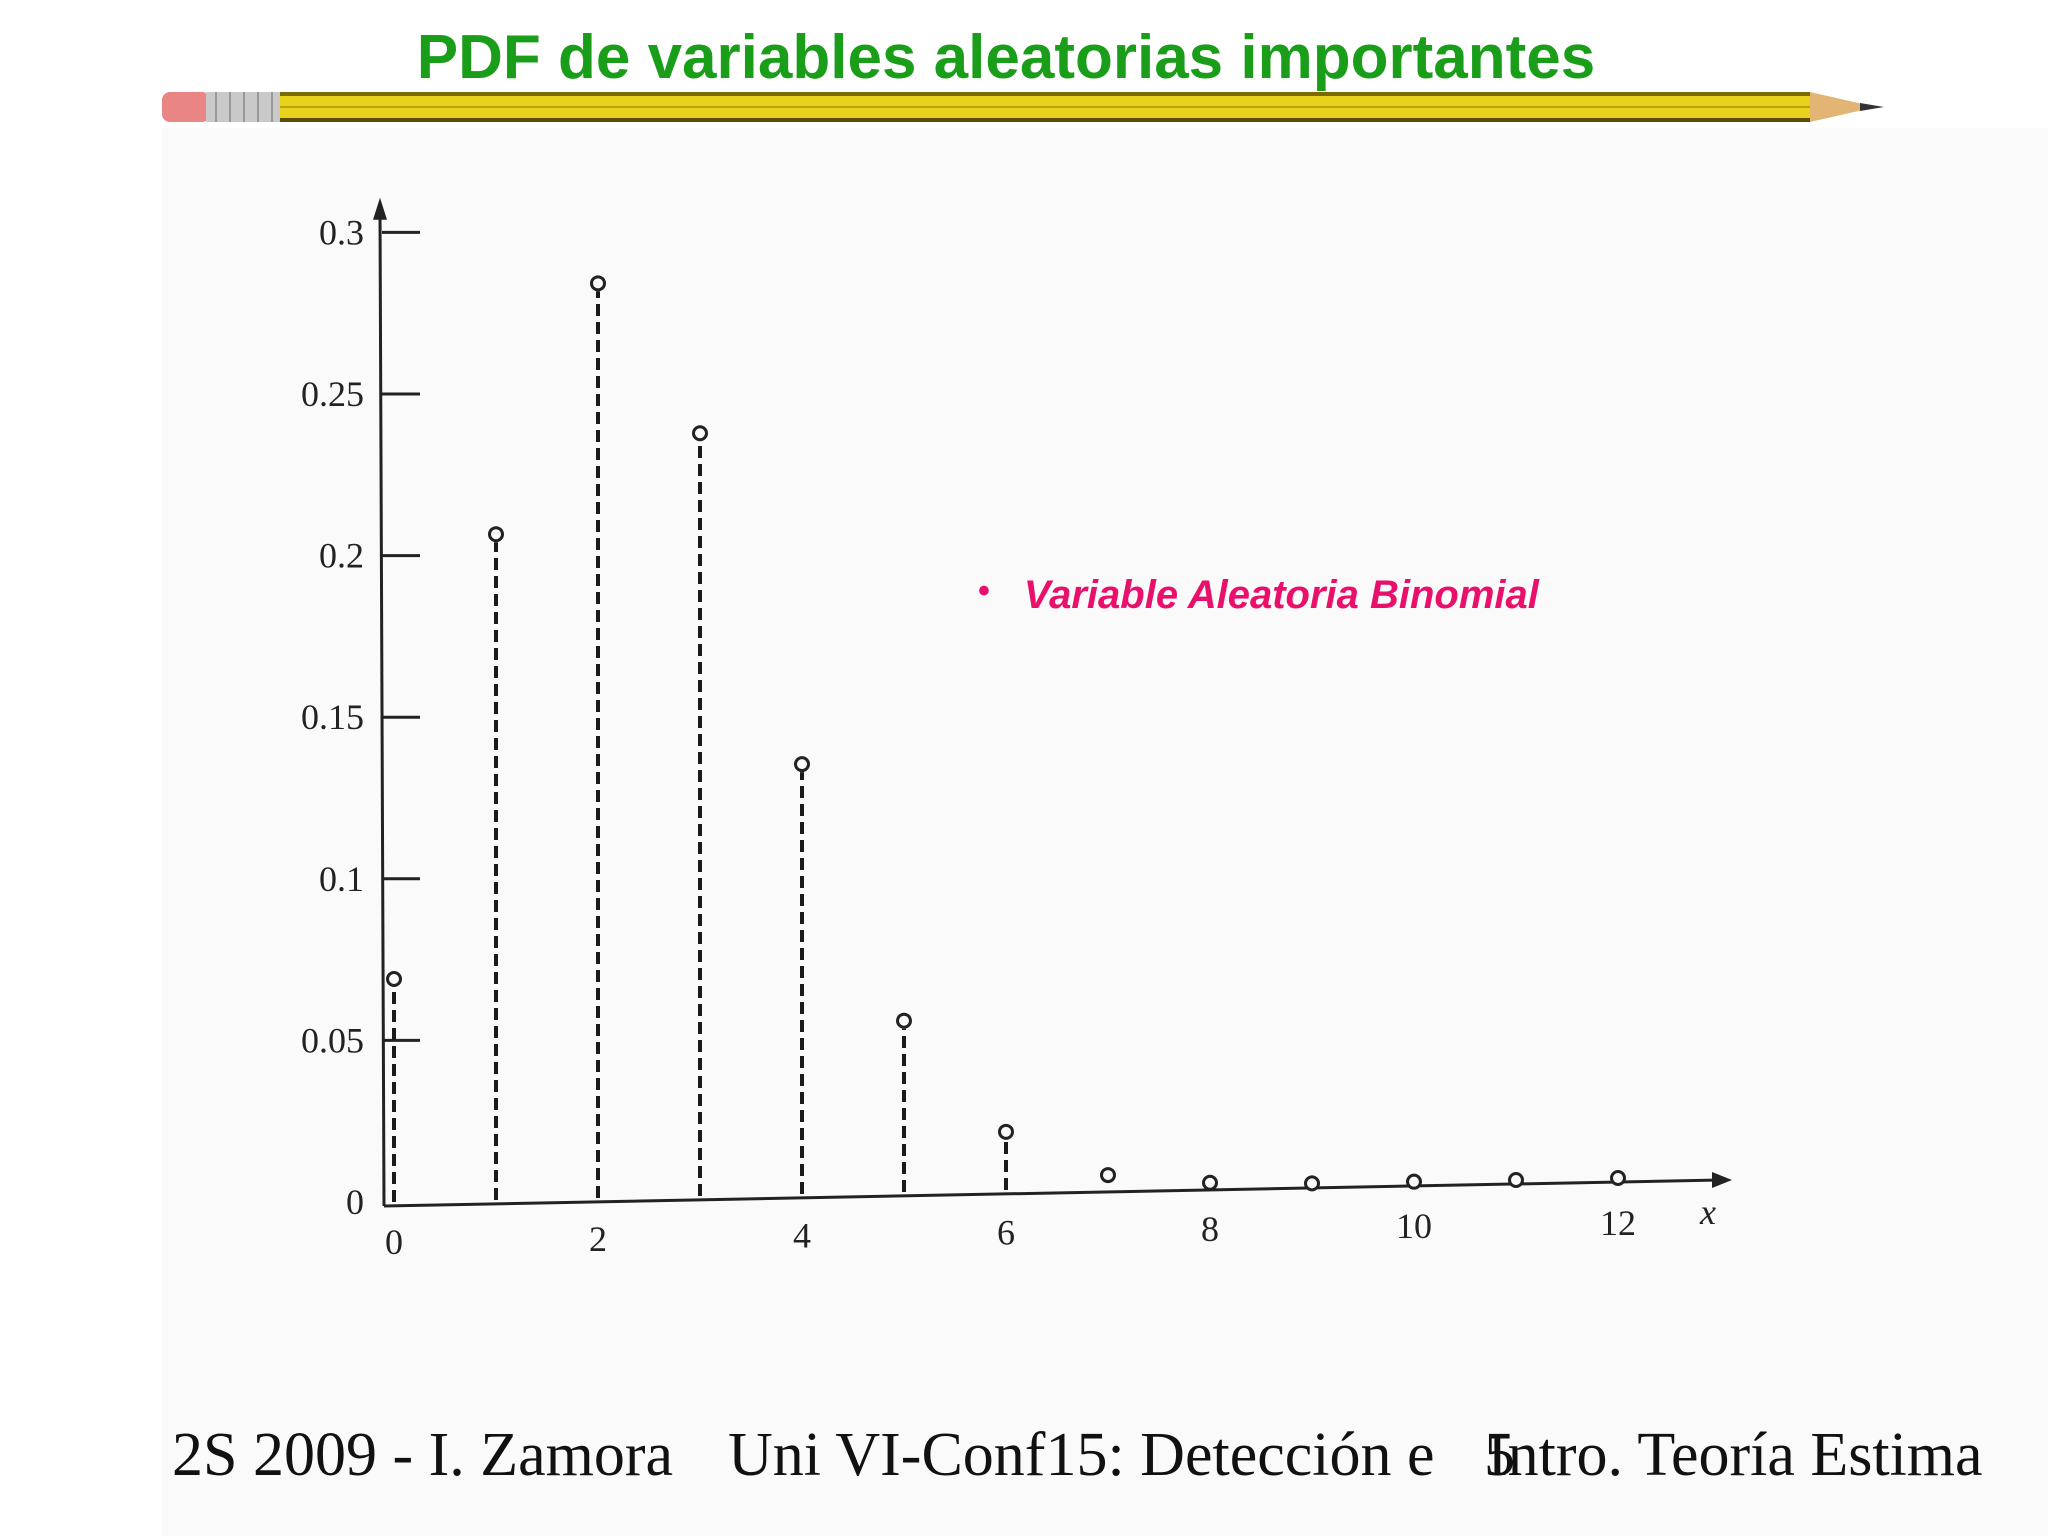 The image size is (2048, 1536). Describe the element at coordinates (1281, 595) in the screenshot. I see `bullet-text: Variable Aleatoria Binomial` at that location.